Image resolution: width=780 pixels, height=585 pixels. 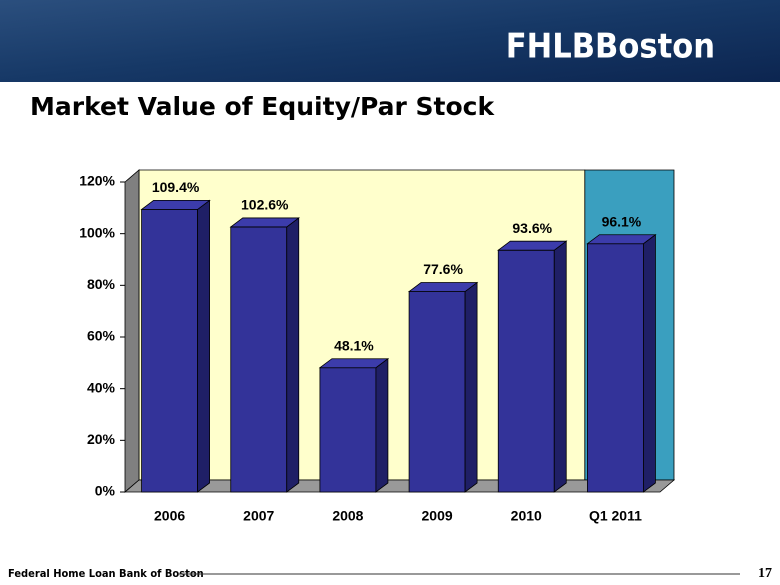 I want to click on logo: FHLBBoston, so click(x=610, y=47).